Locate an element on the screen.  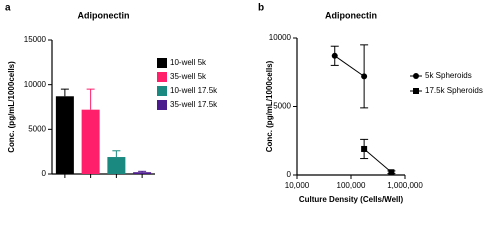
panel-label: a is located at coordinates (8, 8).